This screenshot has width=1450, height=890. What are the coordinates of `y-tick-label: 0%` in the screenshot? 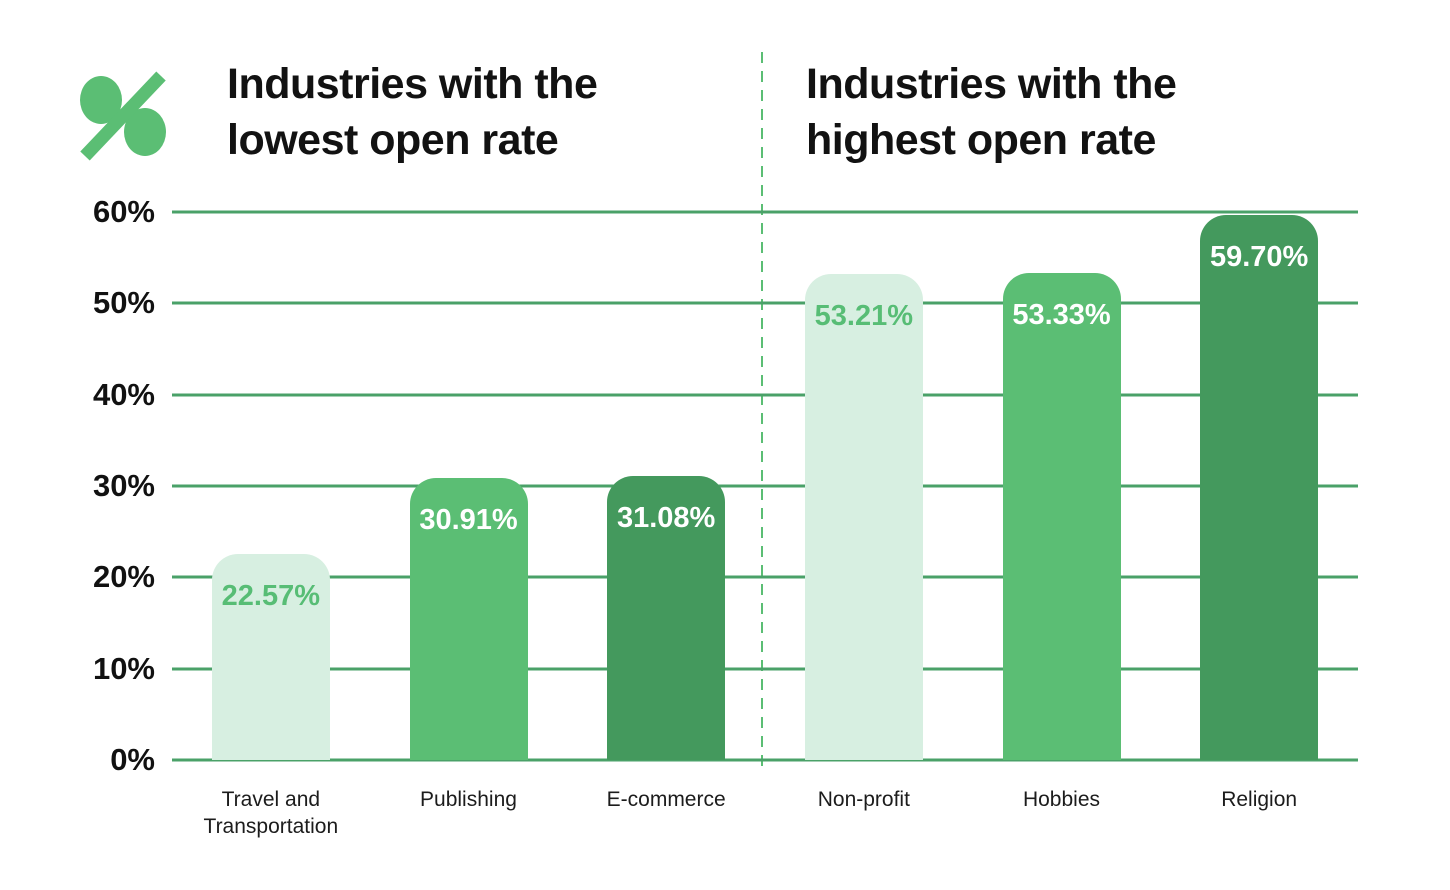 It's located at (132, 759).